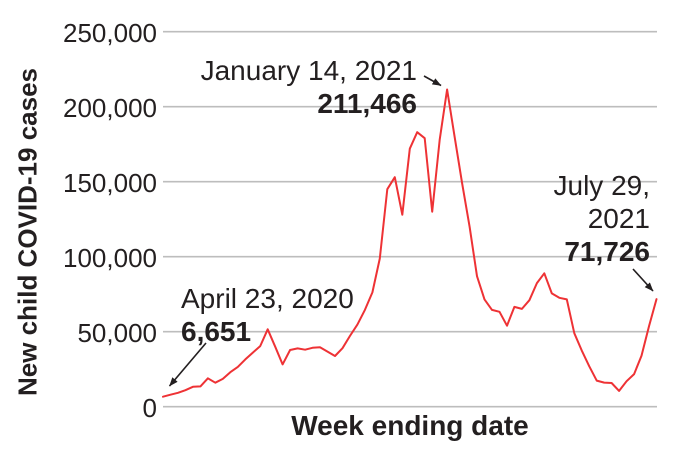  Describe the element at coordinates (187, 364) in the screenshot. I see `arrow-april-23-2020` at that location.